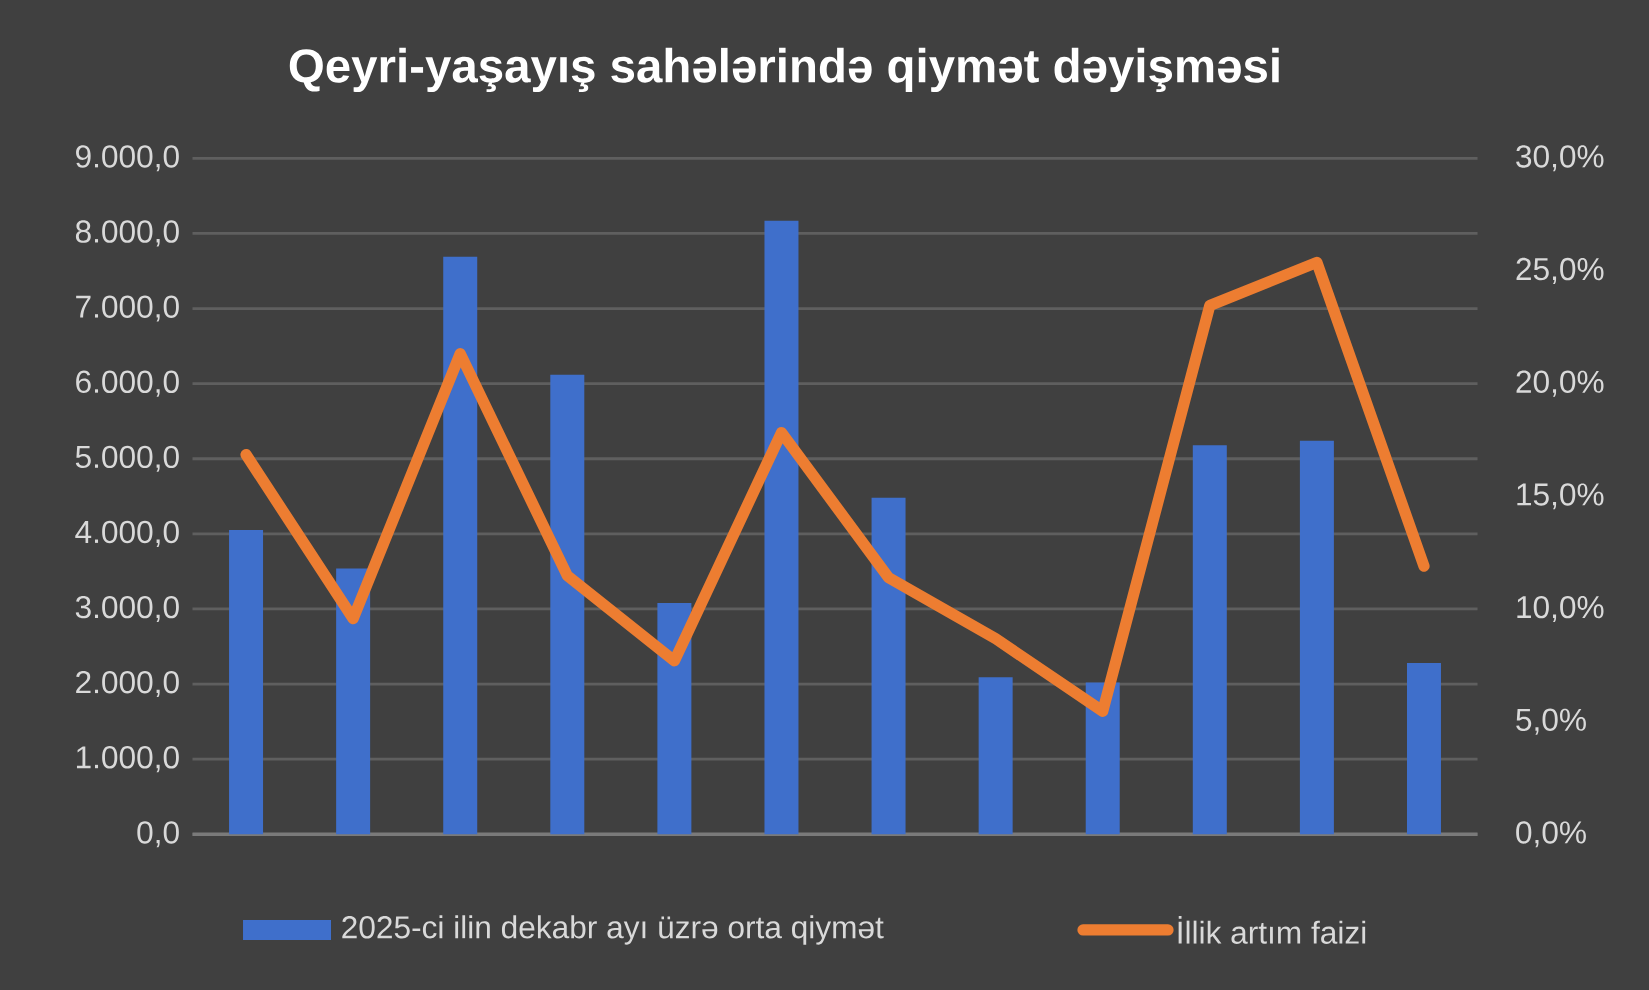 The height and width of the screenshot is (990, 1649). What do you see at coordinates (1560, 609) in the screenshot?
I see `y2-tick-label: 10,0%` at bounding box center [1560, 609].